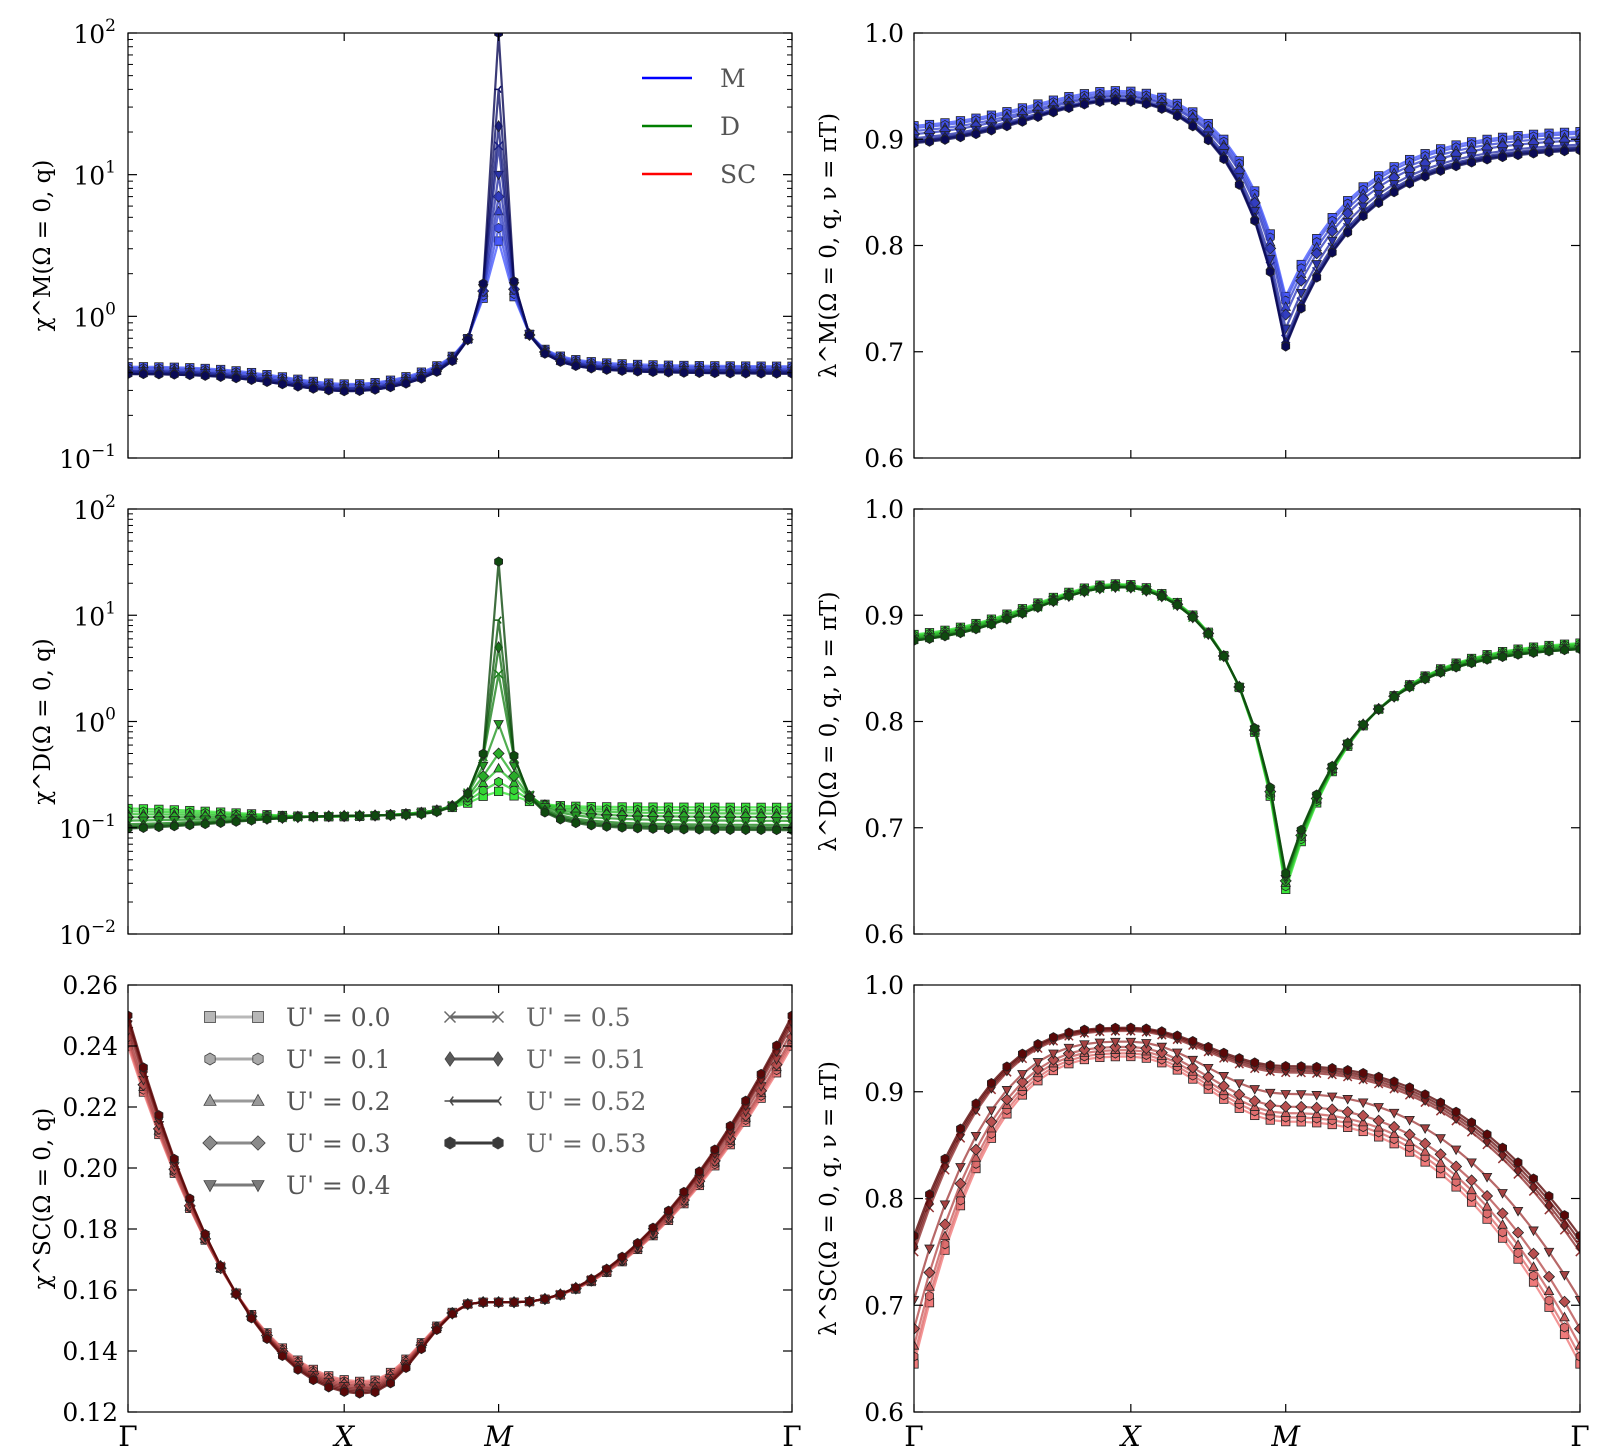 The height and width of the screenshot is (1452, 1600). I want to click on series-group, so click(1247, 219).